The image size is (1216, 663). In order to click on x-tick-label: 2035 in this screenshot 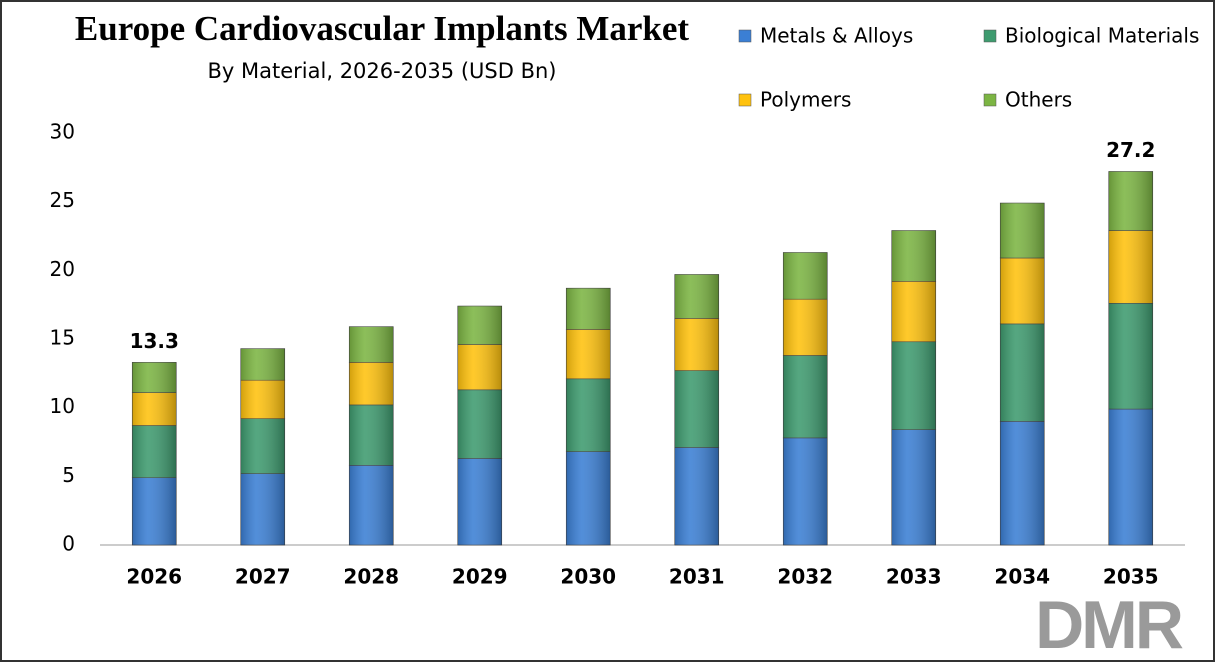, I will do `click(1131, 577)`.